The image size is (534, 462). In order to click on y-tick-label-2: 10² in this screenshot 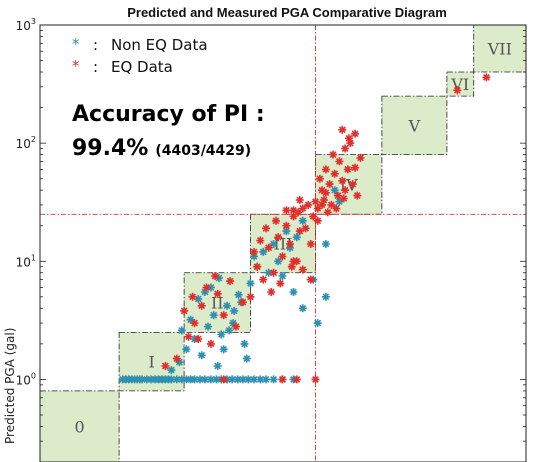, I will do `click(26, 143)`.